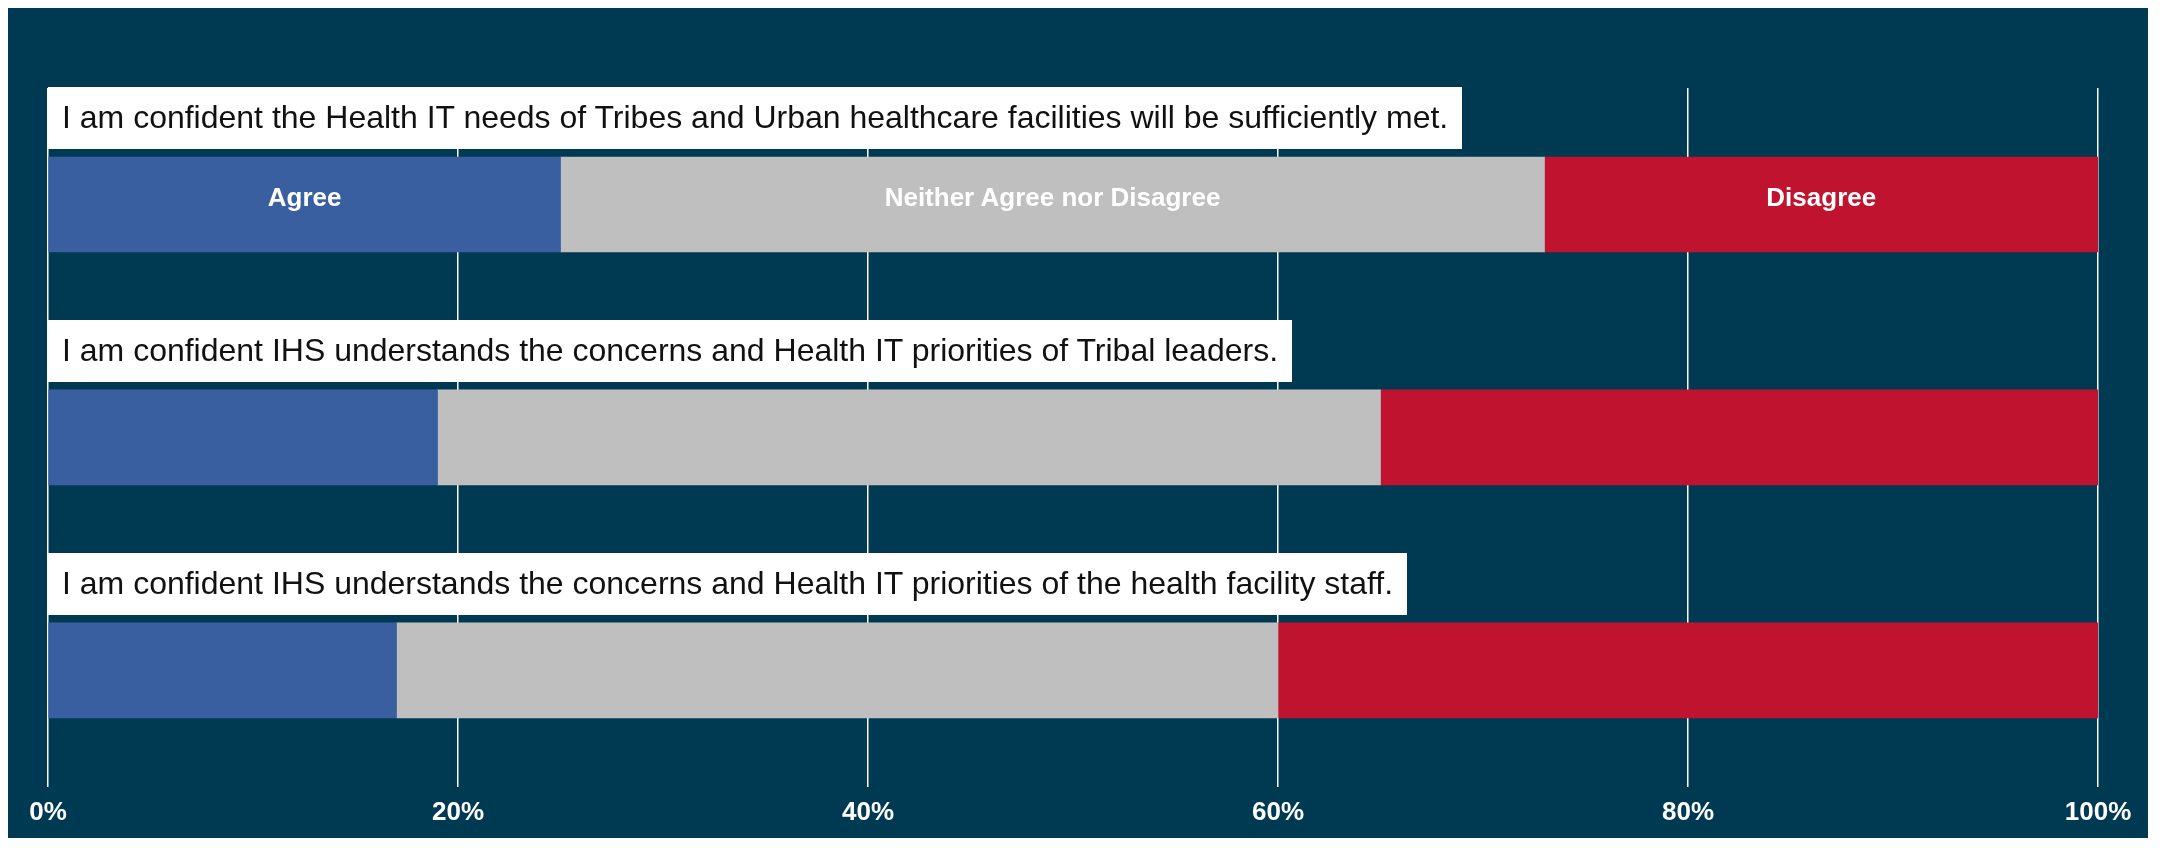  Describe the element at coordinates (1821, 196) in the screenshot. I see `series-label: Disagree` at that location.